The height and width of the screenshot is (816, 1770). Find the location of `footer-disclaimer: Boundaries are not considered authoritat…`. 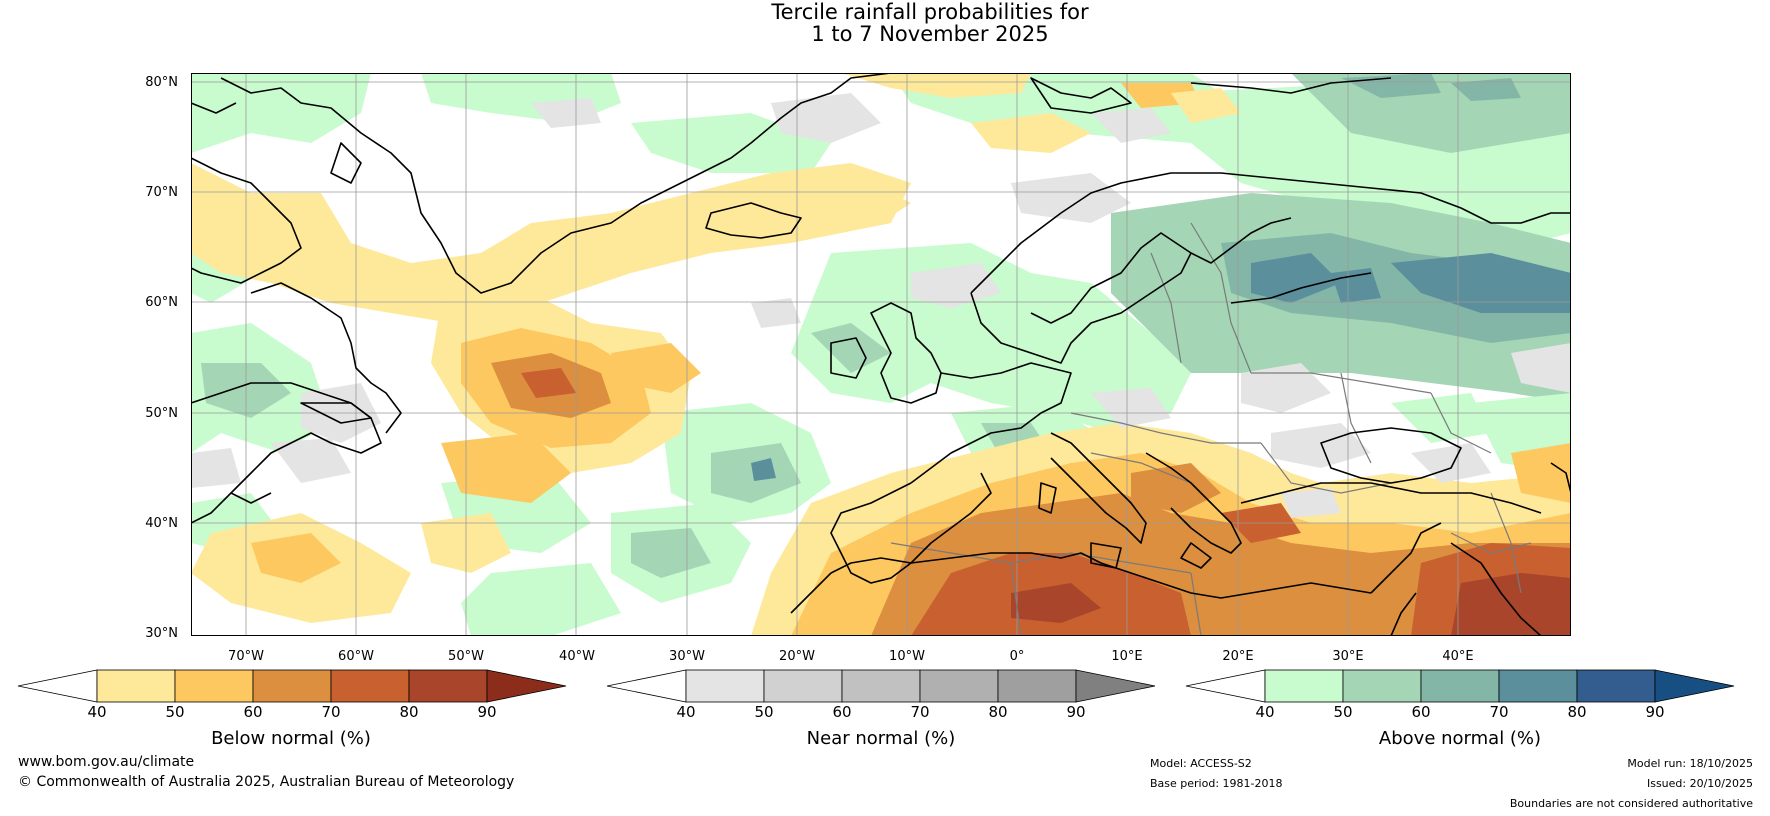

footer-disclaimer: Boundaries are not considered authoritat… is located at coordinates (1631, 803).